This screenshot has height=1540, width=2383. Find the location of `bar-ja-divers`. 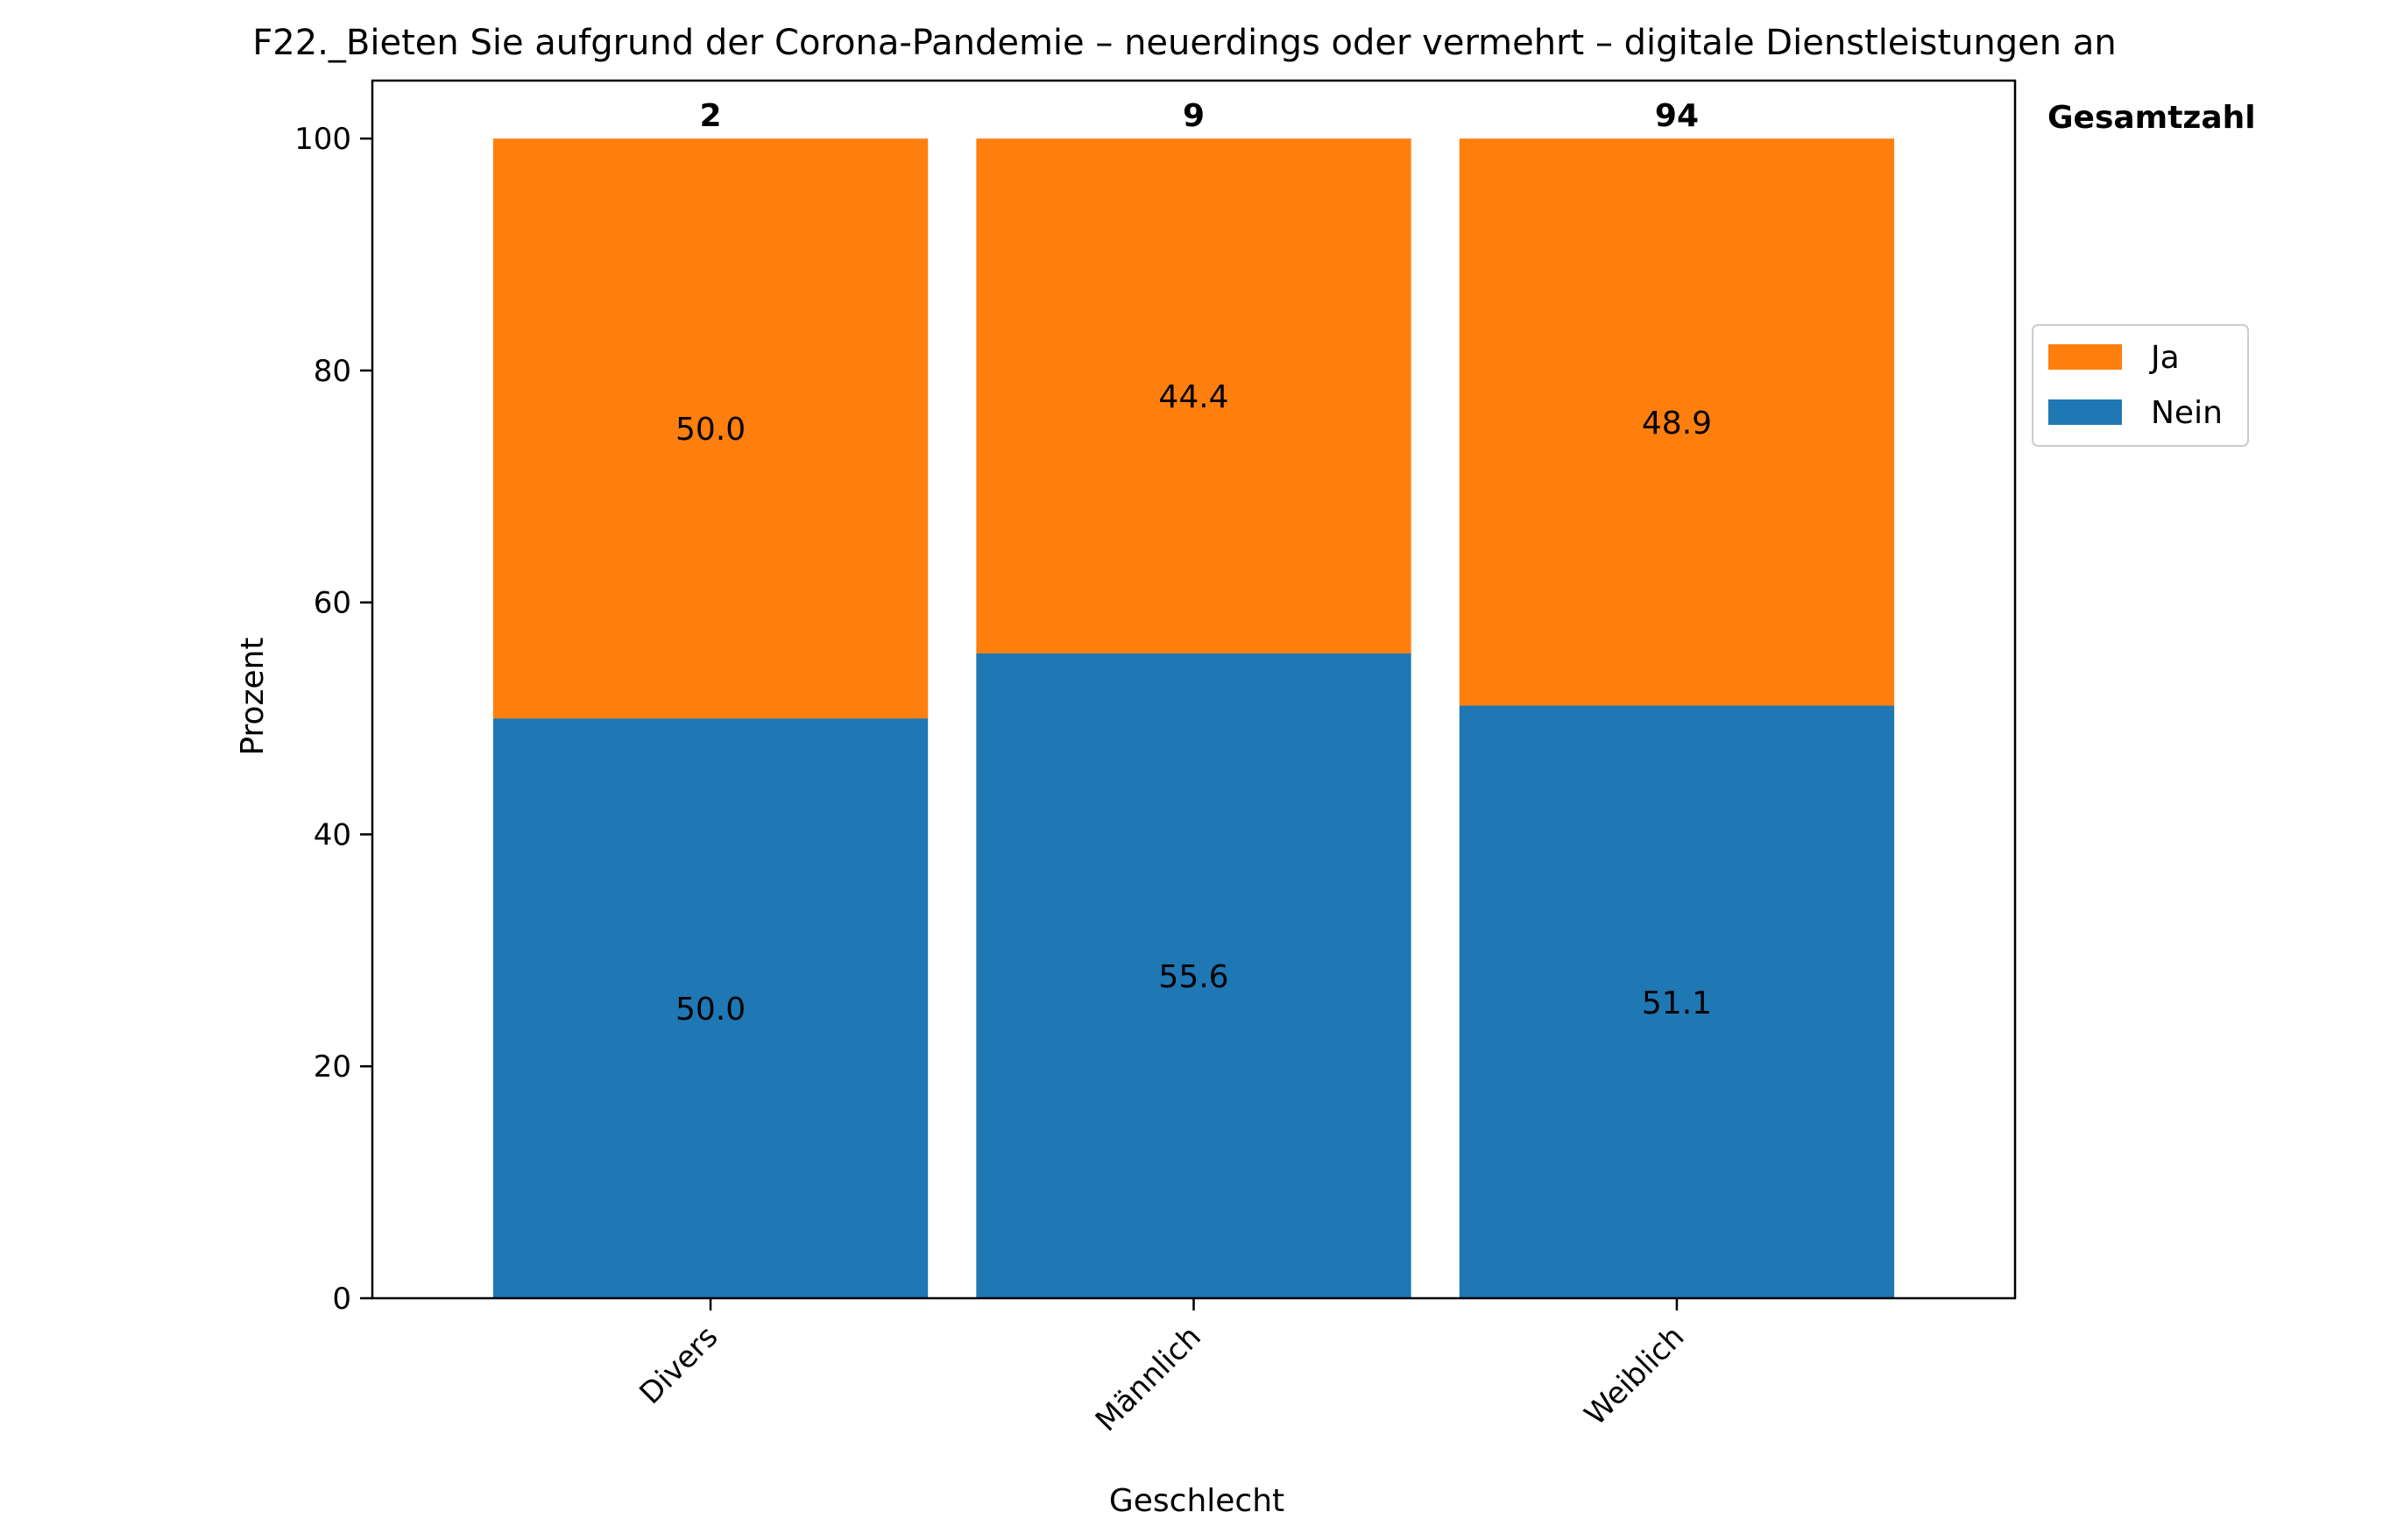

bar-ja-divers is located at coordinates (710, 428).